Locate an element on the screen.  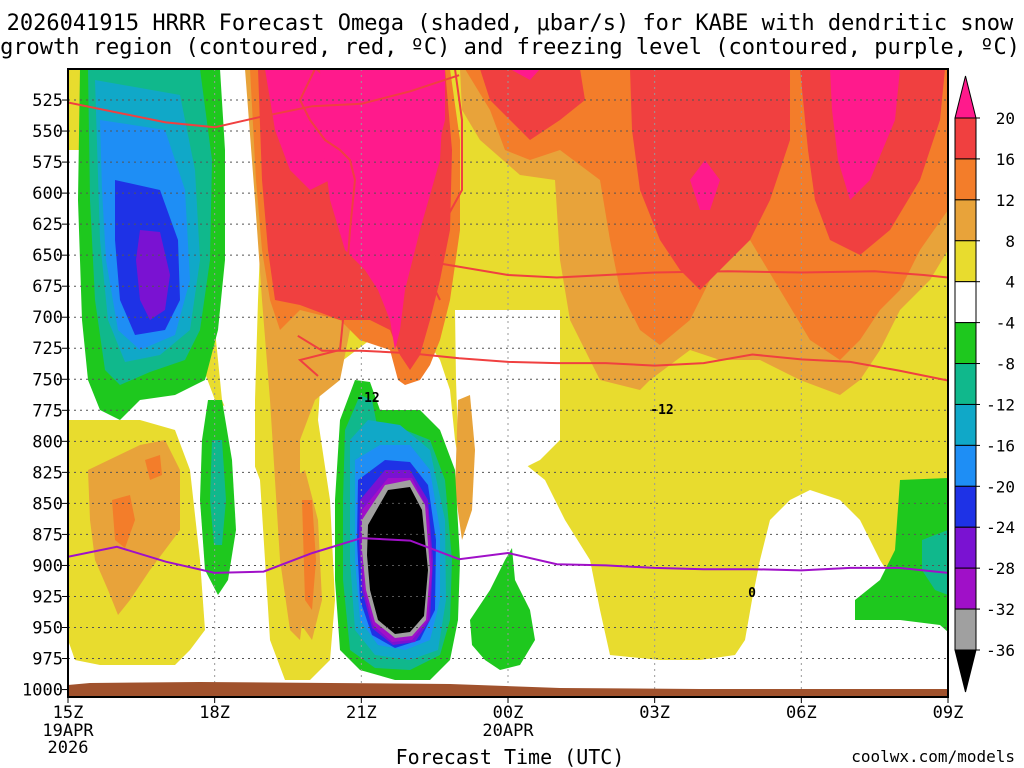
y-tick-label: 700 is located at coordinates (47, 318).